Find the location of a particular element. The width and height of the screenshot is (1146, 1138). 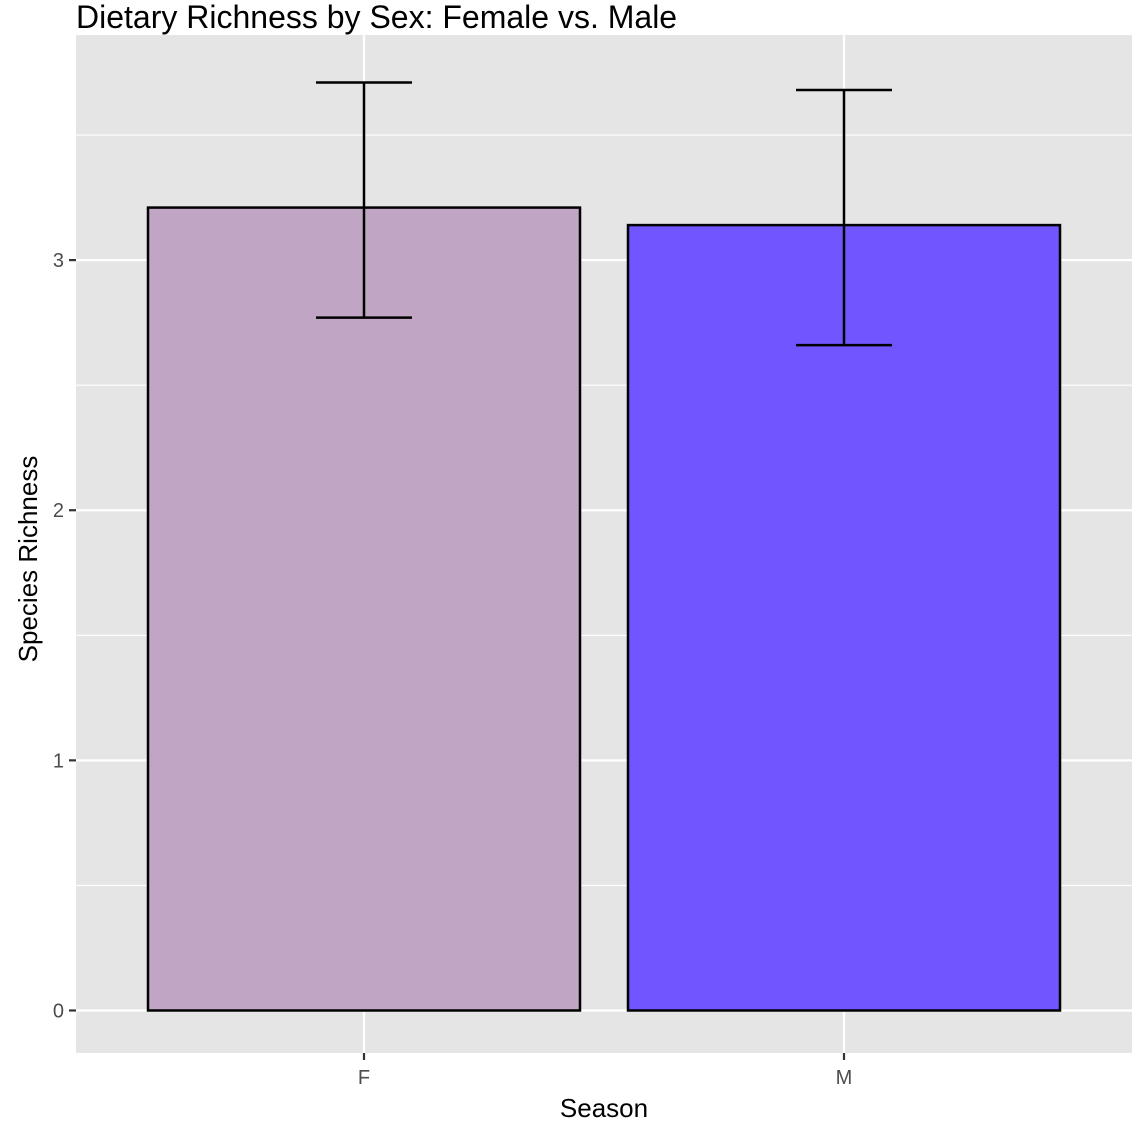

chart-title: Dietary Richness by Sex: Female vs. Male is located at coordinates (376, 17).